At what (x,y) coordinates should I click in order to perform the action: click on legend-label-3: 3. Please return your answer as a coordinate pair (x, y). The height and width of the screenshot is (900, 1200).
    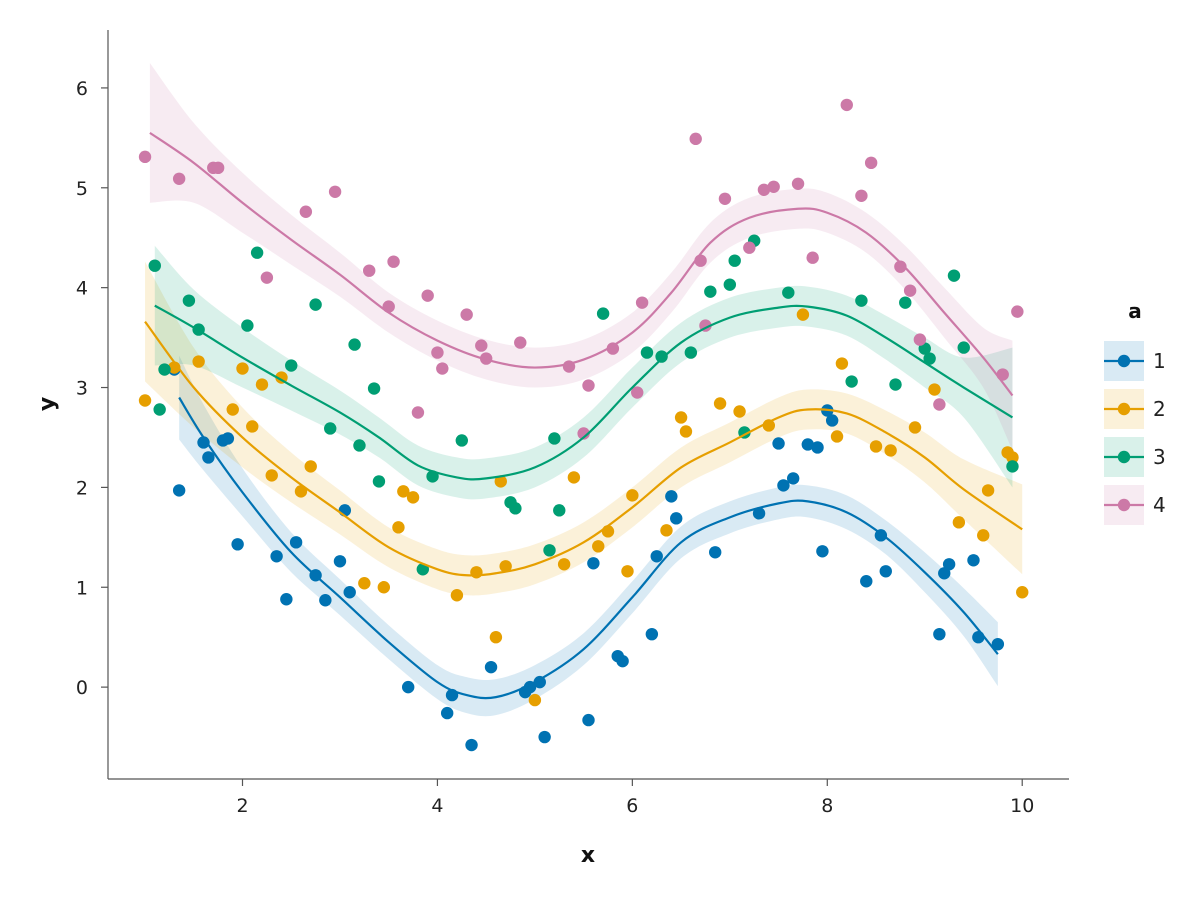
    Looking at the image, I should click on (1159, 457).